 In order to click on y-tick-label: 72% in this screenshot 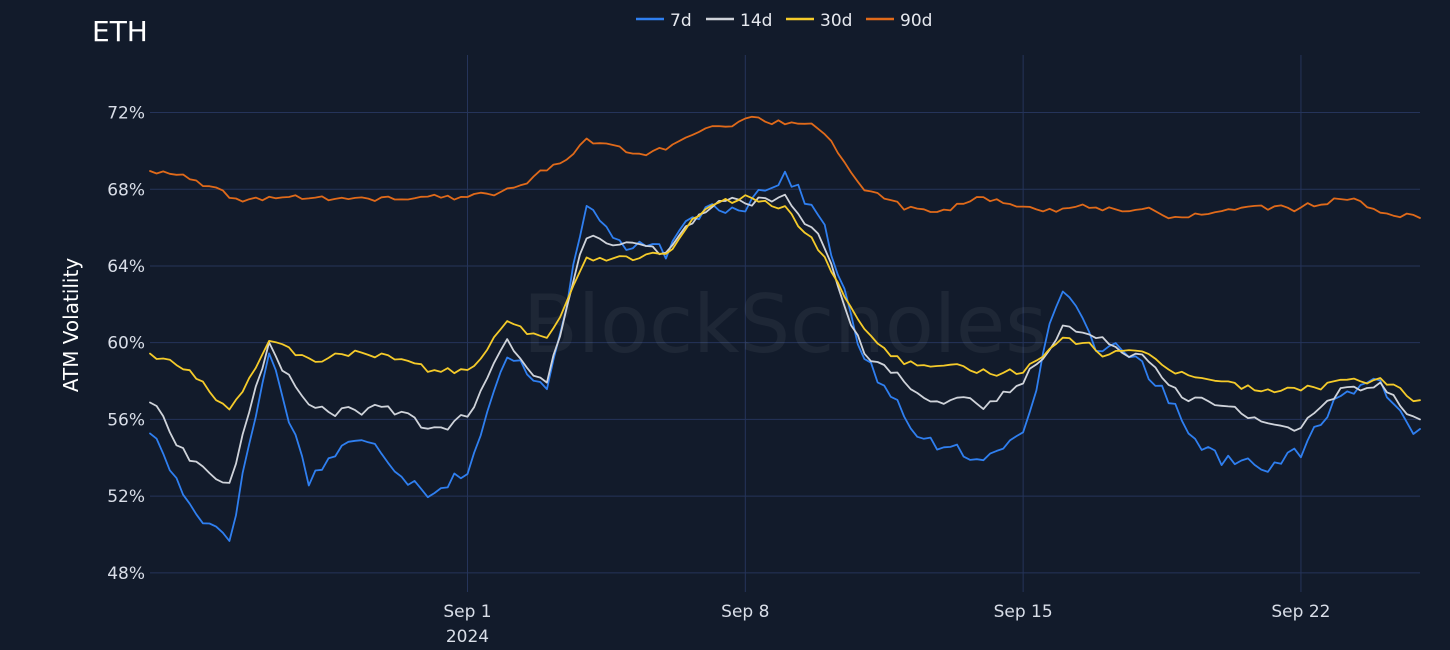, I will do `click(126, 114)`.